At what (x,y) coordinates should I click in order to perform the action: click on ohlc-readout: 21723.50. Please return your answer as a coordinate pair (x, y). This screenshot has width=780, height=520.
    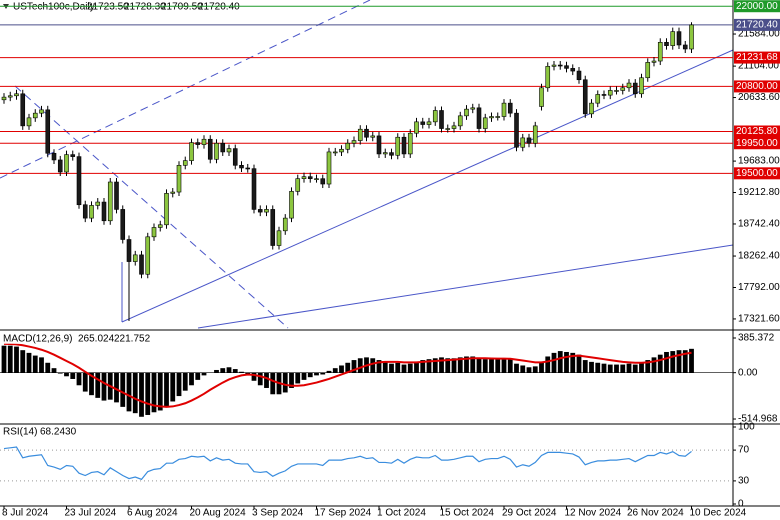
    Looking at the image, I should click on (108, 7).